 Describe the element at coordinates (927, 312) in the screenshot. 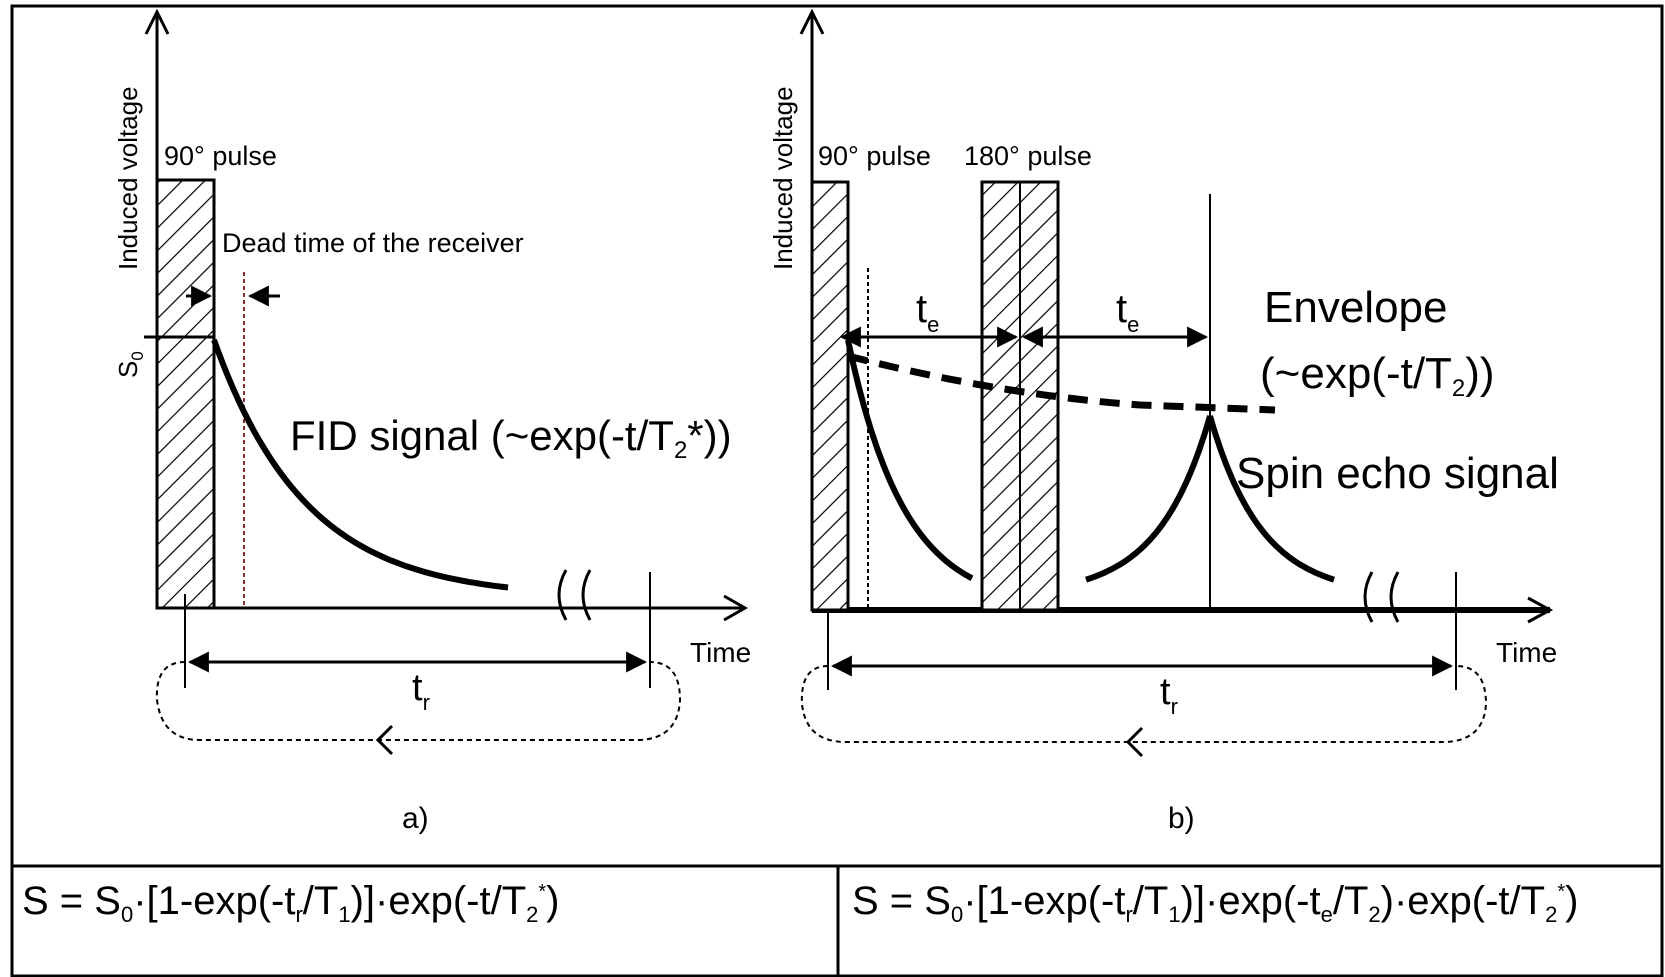

I see `panel-b-te-label-1: te` at that location.